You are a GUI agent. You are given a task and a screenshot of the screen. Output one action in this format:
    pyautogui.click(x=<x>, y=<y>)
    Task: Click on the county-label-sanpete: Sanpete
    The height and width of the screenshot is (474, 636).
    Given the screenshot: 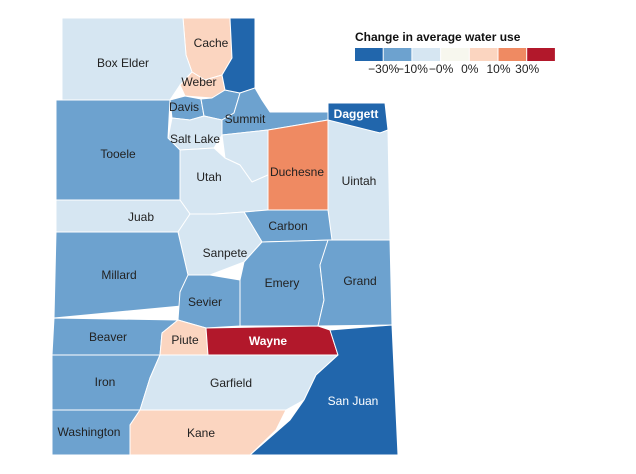 What is the action you would take?
    pyautogui.click(x=225, y=253)
    